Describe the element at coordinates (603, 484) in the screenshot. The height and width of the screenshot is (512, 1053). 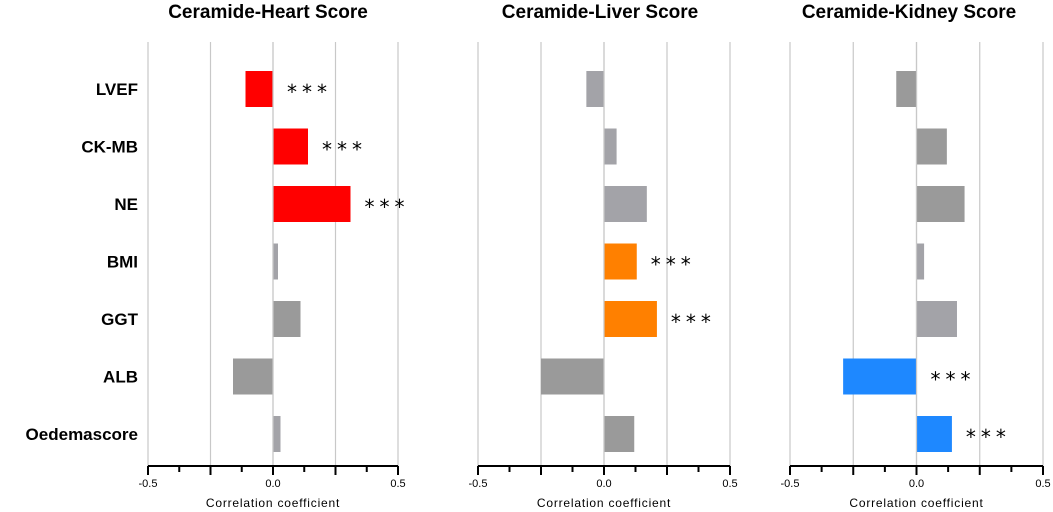
I see `panel-2-x-tick-label: 0.0` at that location.